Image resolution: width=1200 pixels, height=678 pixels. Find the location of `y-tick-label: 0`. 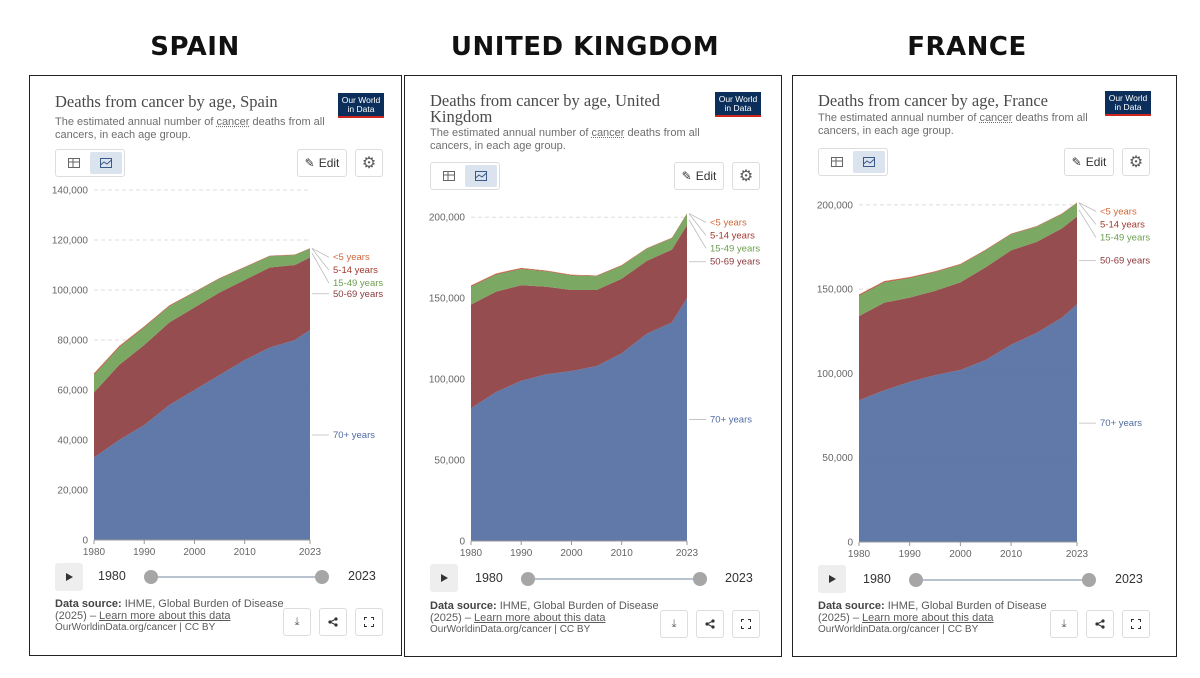

y-tick-label: 0 is located at coordinates (850, 543).